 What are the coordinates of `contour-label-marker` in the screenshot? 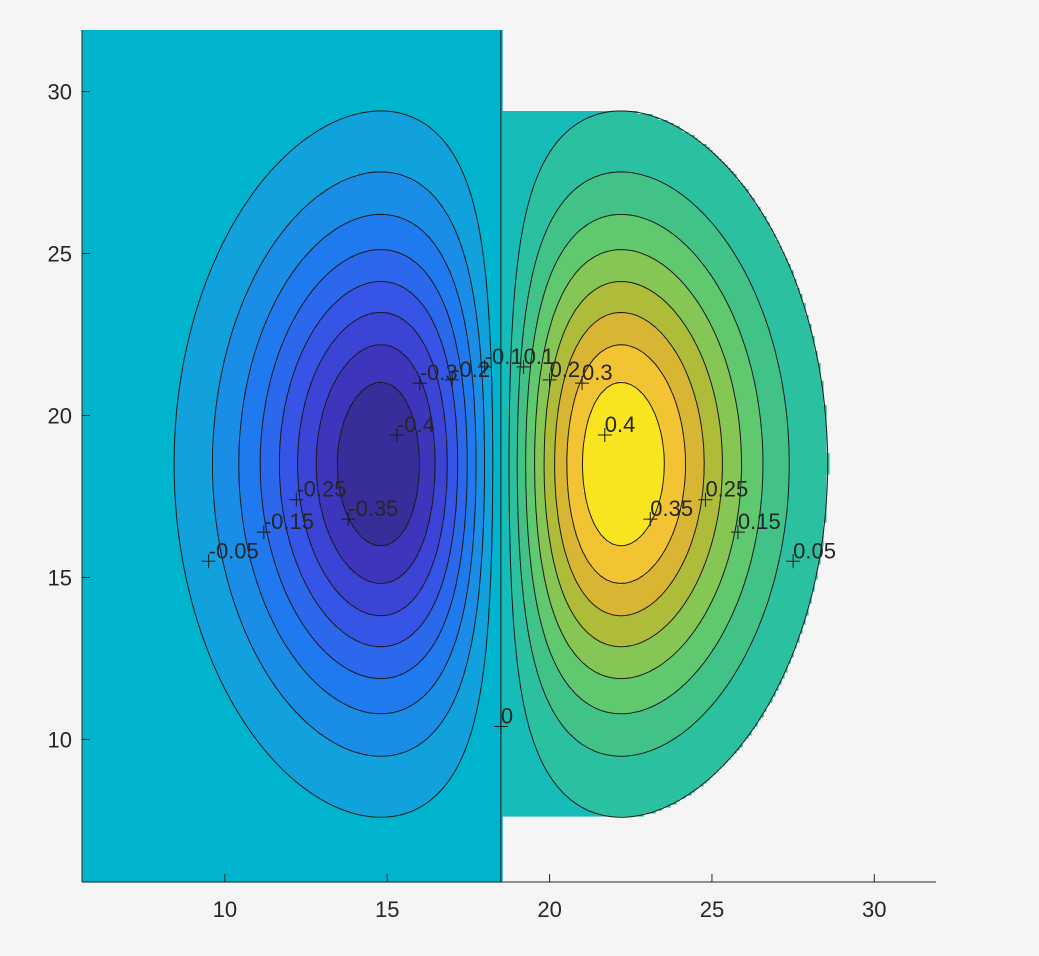 It's located at (263, 532).